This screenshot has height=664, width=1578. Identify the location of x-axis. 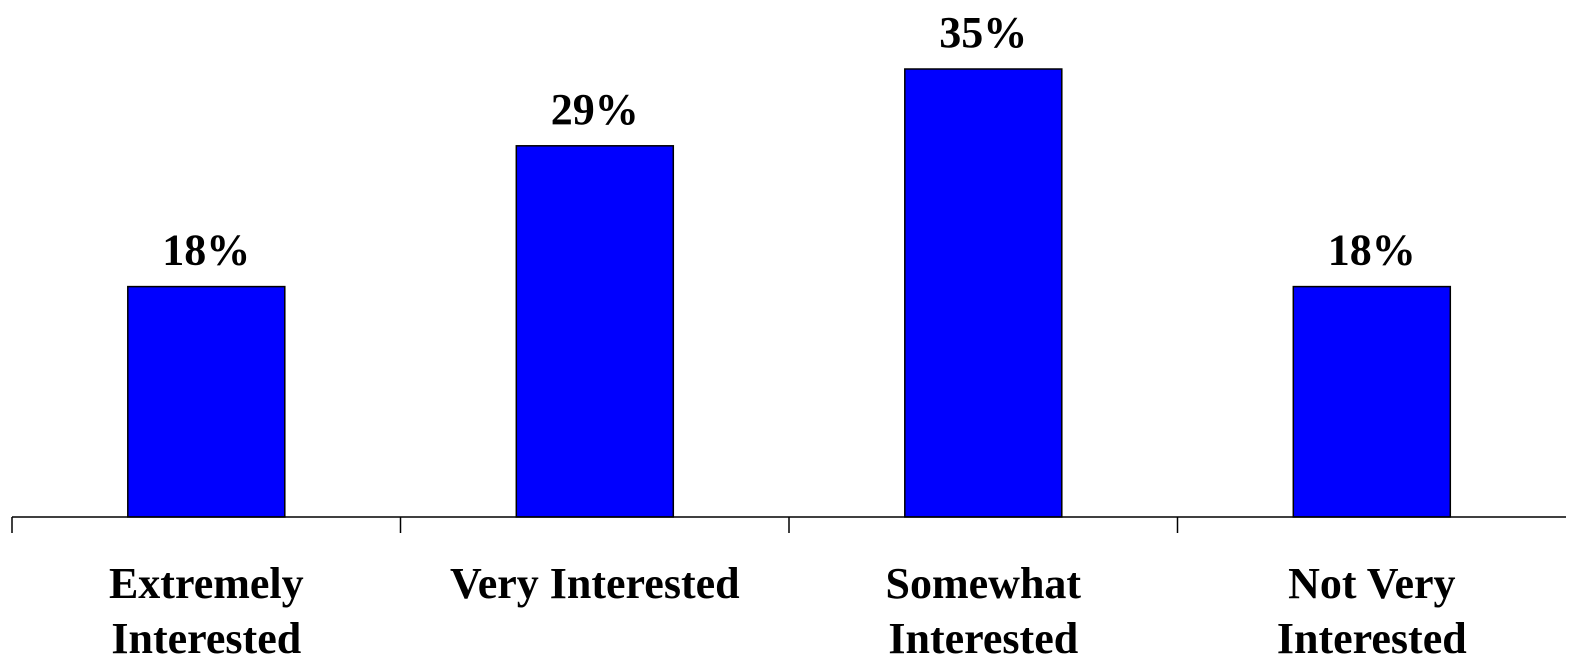
(788, 524).